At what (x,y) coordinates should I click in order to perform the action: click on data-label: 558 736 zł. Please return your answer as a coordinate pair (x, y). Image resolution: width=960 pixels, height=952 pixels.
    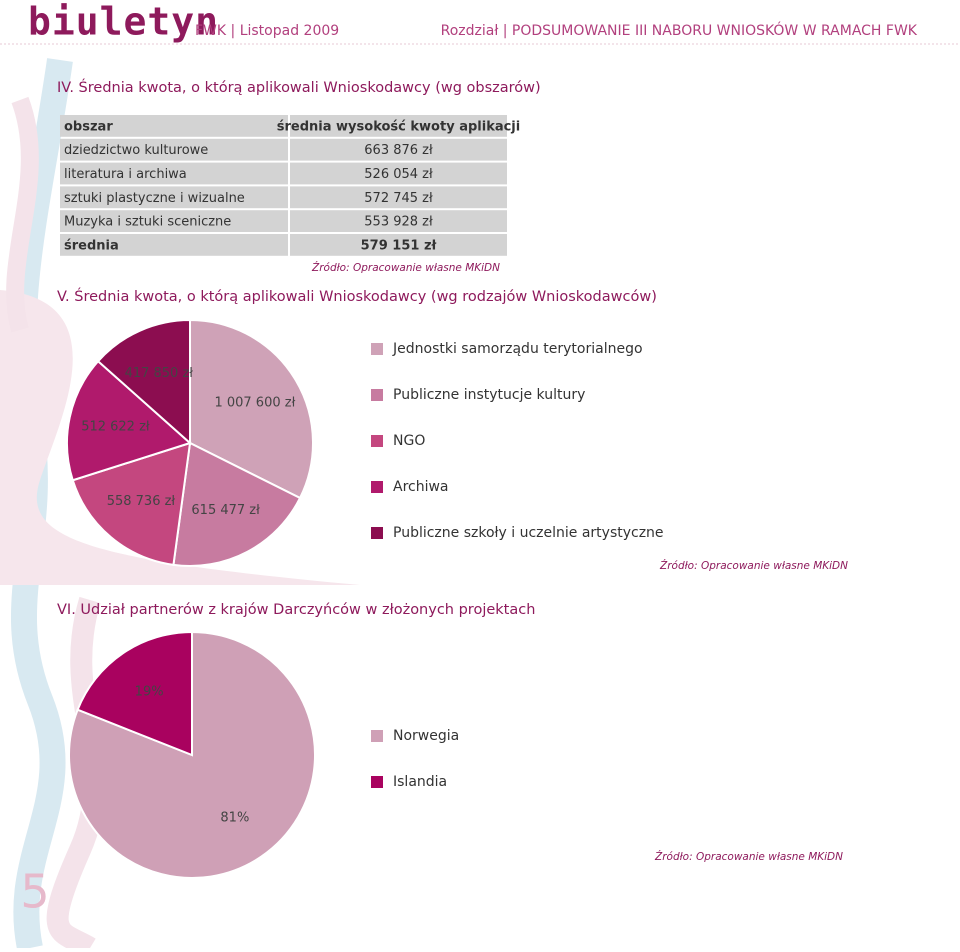
    Looking at the image, I should click on (141, 501).